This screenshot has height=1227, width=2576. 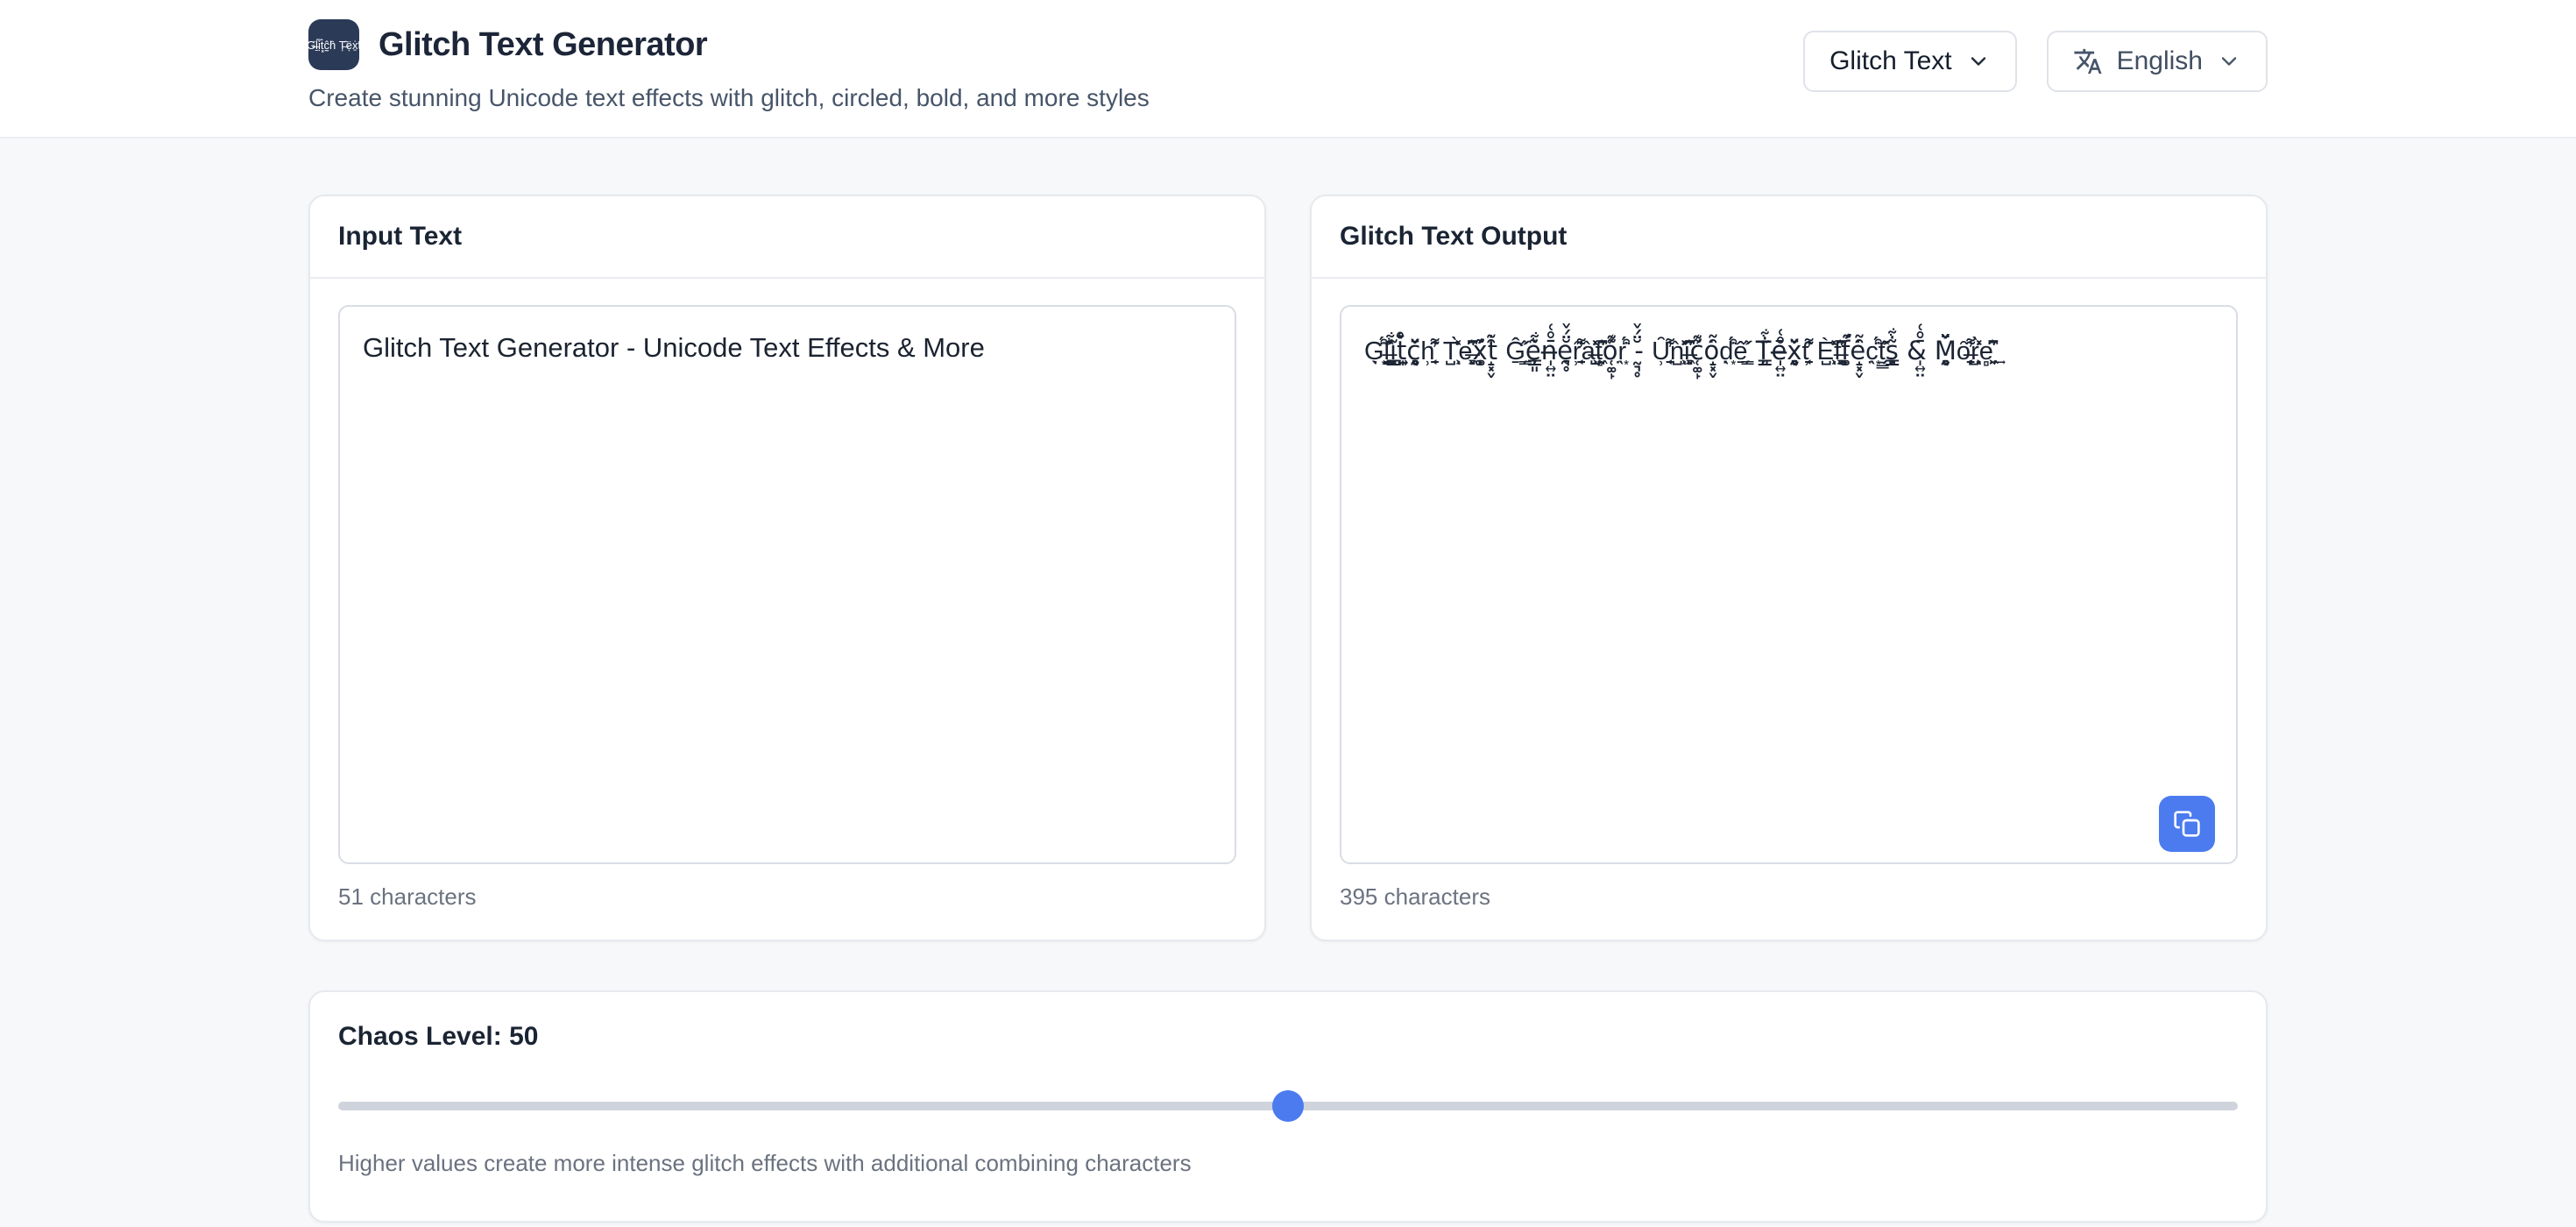 I want to click on chaos-level-label: Chaos Level:, so click(x=420, y=1036).